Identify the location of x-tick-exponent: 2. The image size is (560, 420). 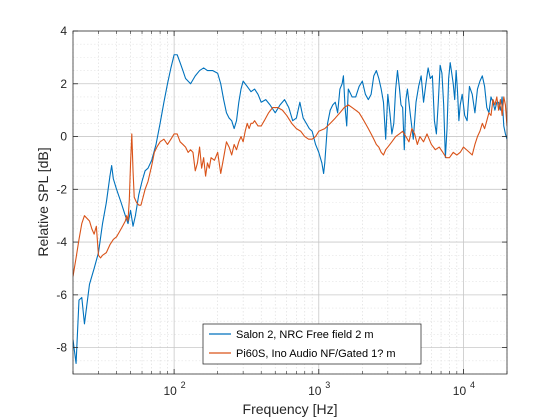
(183, 385).